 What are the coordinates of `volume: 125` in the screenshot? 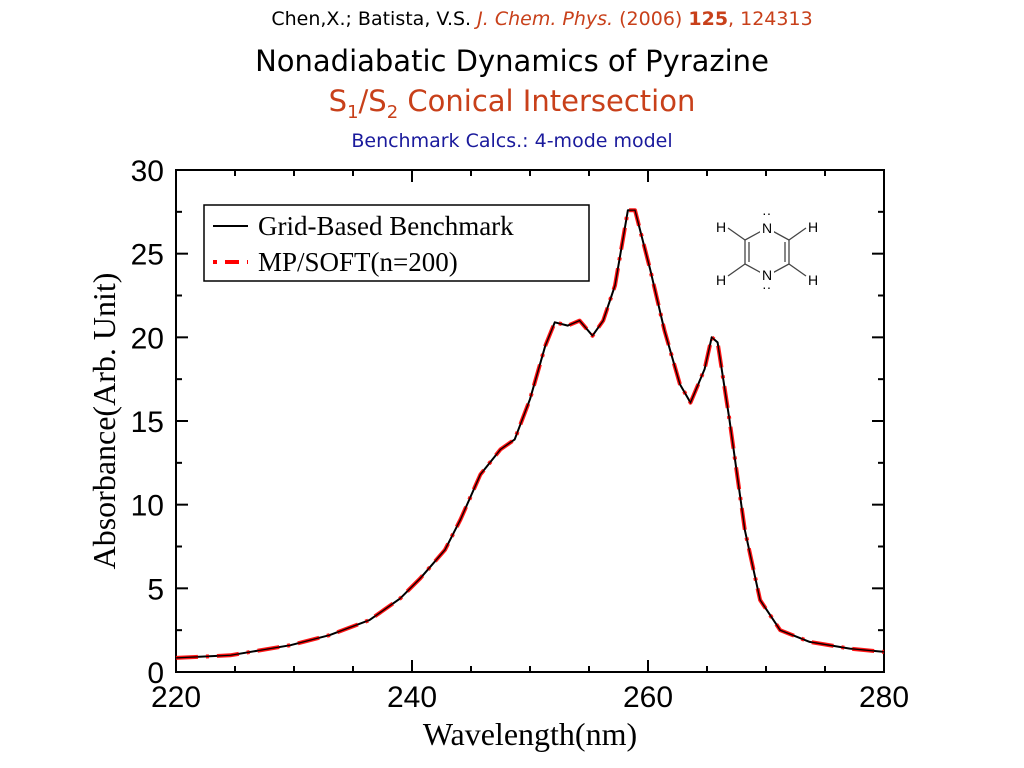 It's located at (708, 19).